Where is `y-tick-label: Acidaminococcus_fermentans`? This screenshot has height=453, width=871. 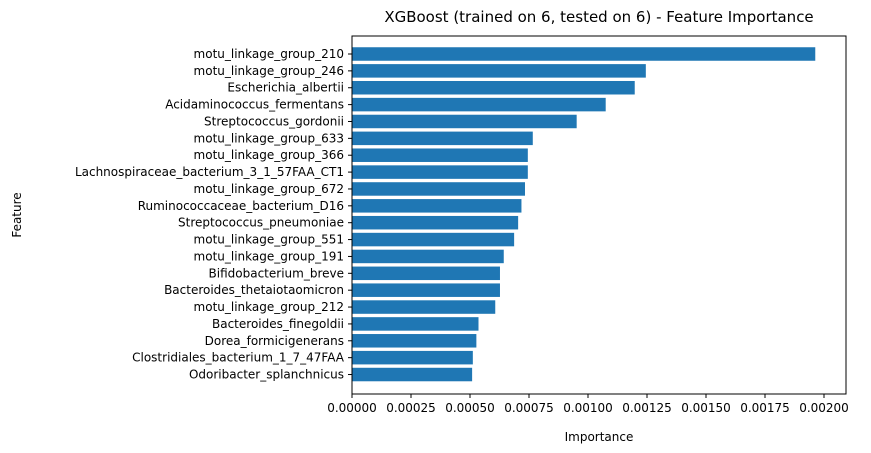
y-tick-label: Acidaminococcus_fermentans is located at coordinates (254, 105).